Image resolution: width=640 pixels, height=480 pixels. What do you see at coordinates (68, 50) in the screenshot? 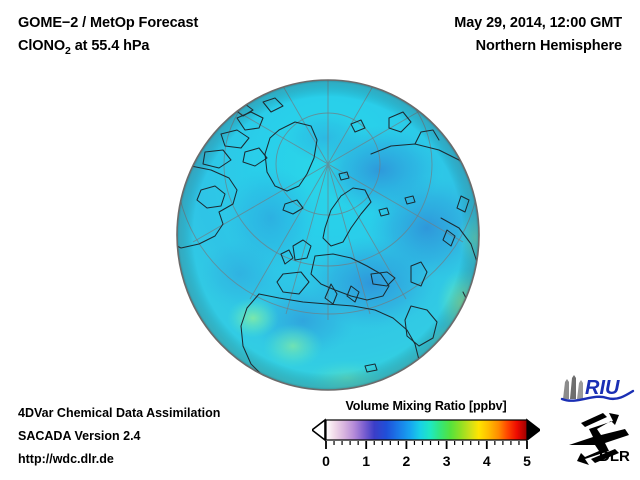
I see `species-subscript: 2` at bounding box center [68, 50].